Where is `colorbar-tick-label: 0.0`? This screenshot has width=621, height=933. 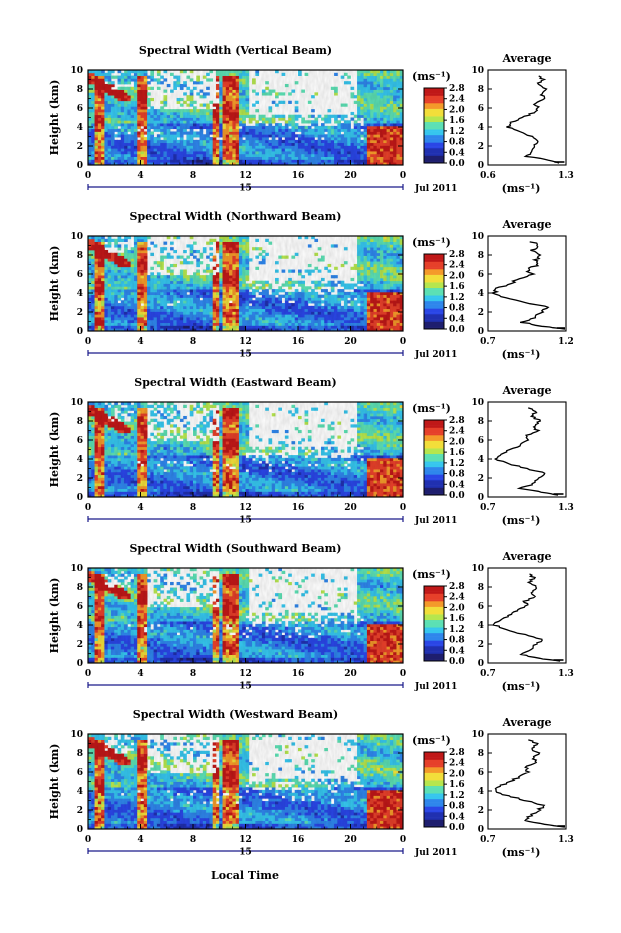
colorbar-tick-label: 0.0 is located at coordinates (457, 164).